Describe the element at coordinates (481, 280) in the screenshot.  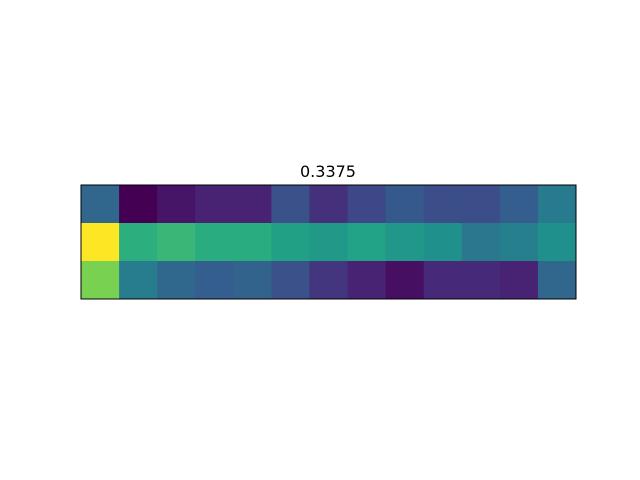
I see `heatmap-cell-r2-c10` at that location.